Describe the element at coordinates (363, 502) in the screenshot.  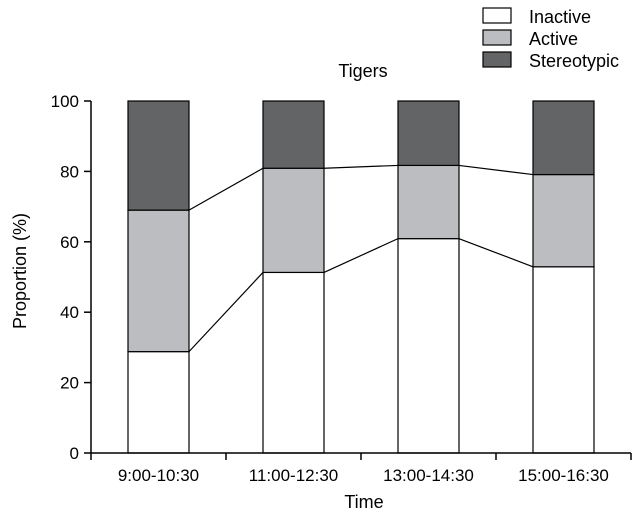
I see `x-axis-title: Time` at that location.